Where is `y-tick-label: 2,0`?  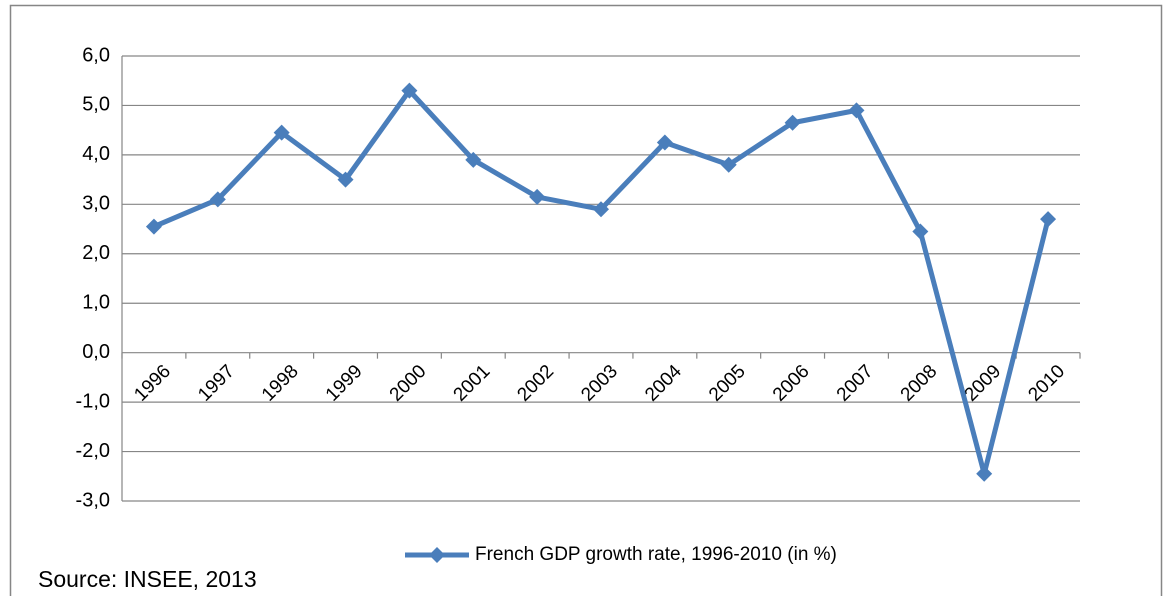 y-tick-label: 2,0 is located at coordinates (96, 253).